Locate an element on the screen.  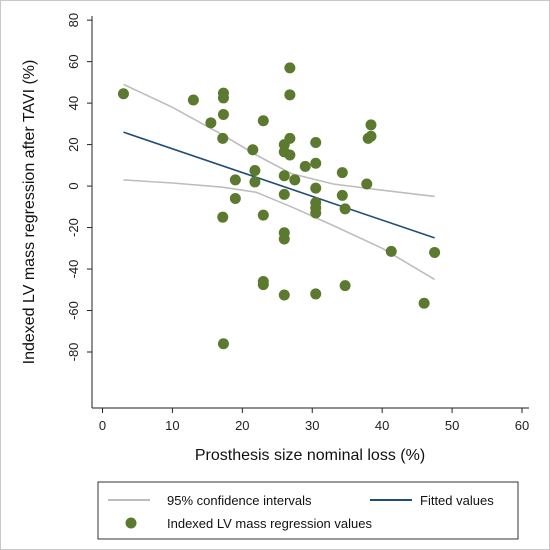
y-tick-label: -60 is located at coordinates (73, 310).